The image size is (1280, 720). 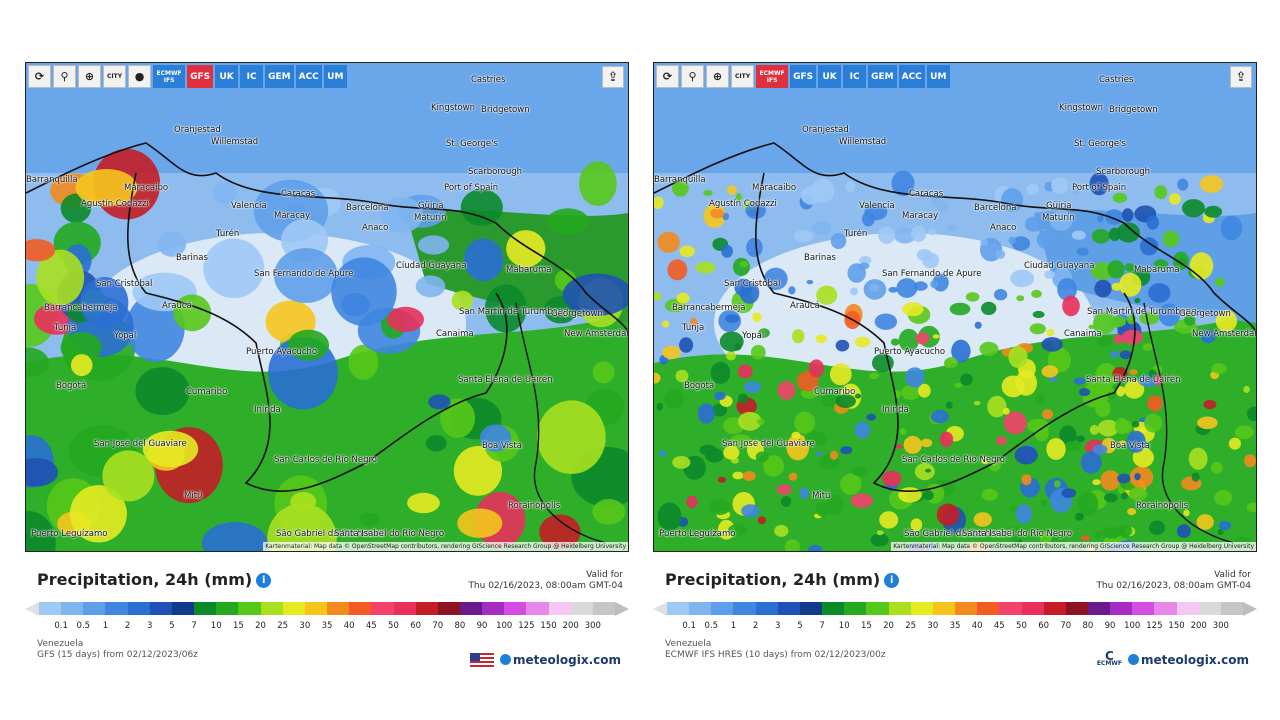 What do you see at coordinates (502, 446) in the screenshot?
I see `city-label: Boa Vista` at bounding box center [502, 446].